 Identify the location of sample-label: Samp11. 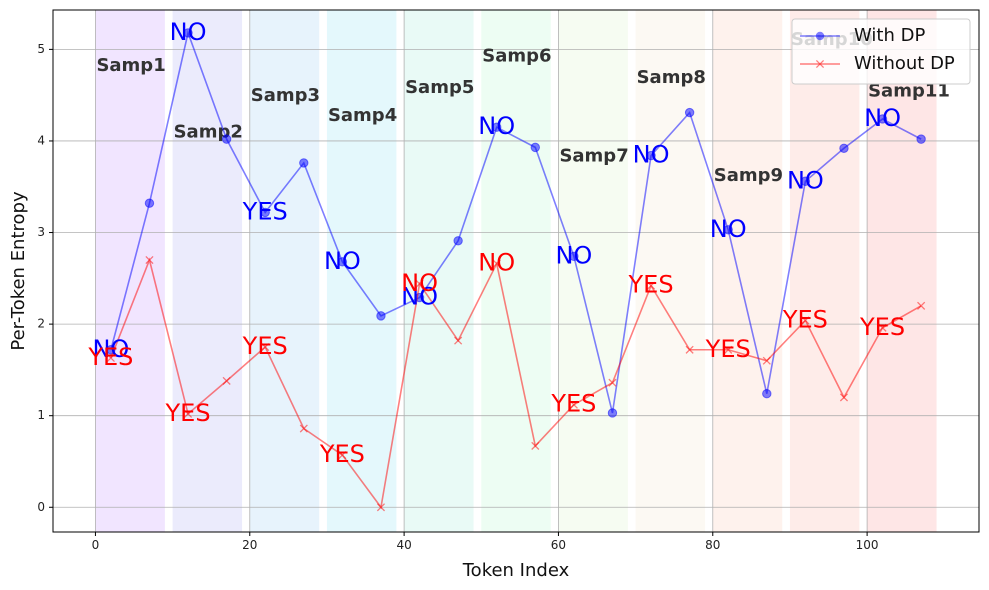
(909, 91).